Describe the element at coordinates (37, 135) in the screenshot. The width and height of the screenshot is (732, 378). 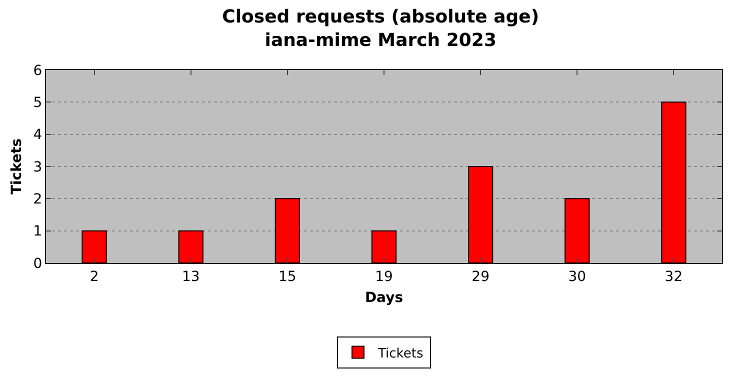
I see `y-tick-label: 4` at that location.